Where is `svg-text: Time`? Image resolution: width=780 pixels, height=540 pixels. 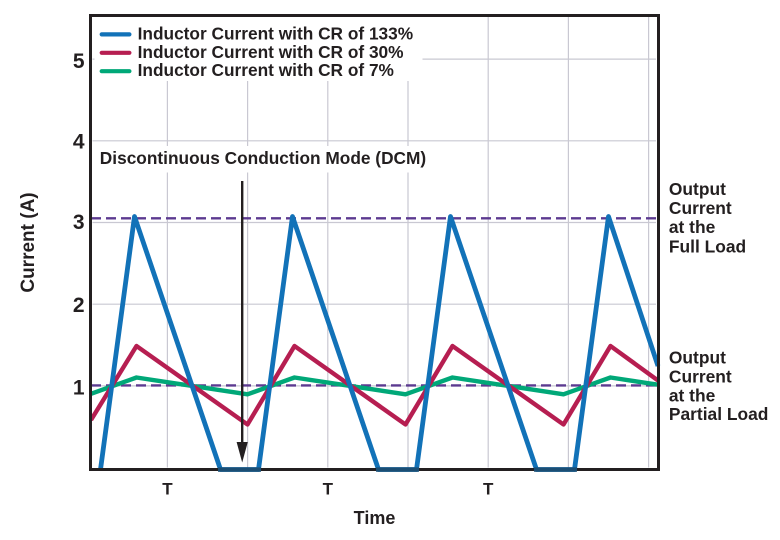
svg-text: Time is located at coordinates (375, 518).